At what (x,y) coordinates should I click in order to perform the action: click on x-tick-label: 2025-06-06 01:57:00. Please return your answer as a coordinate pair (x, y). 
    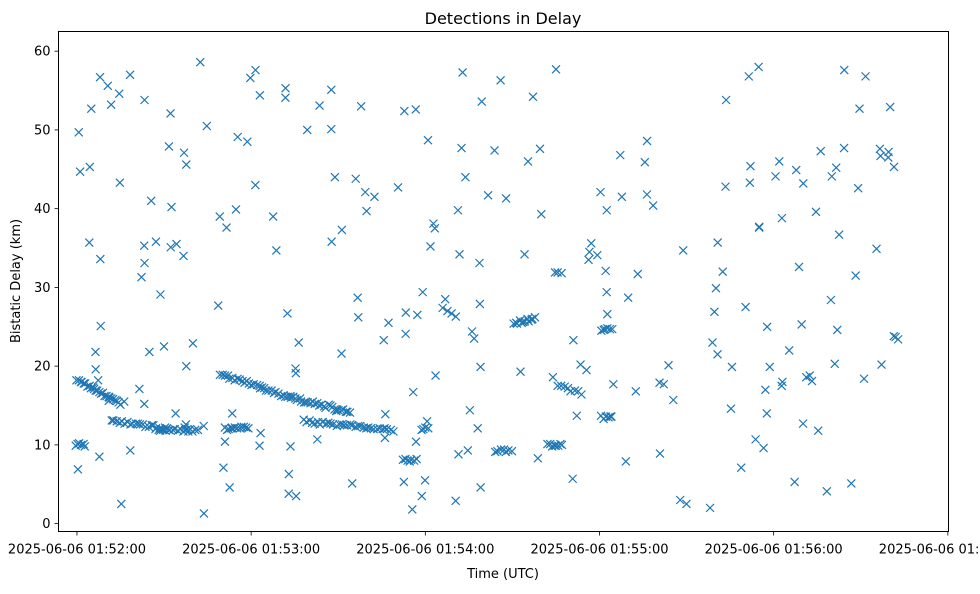
    Looking at the image, I should click on (929, 550).